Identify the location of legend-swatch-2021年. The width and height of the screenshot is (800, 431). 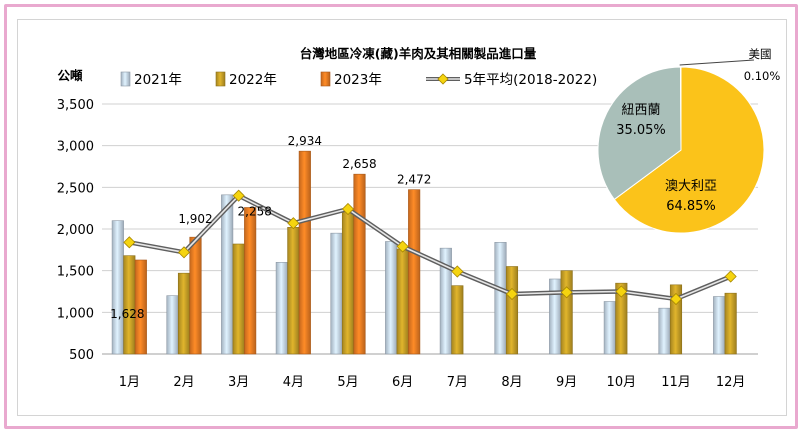
(125, 79).